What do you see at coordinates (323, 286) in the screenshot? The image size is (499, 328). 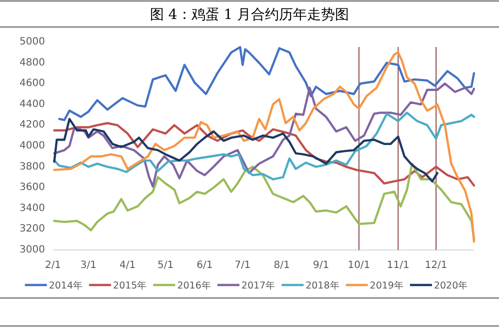 I see `legend-label: 2018年` at bounding box center [323, 286].